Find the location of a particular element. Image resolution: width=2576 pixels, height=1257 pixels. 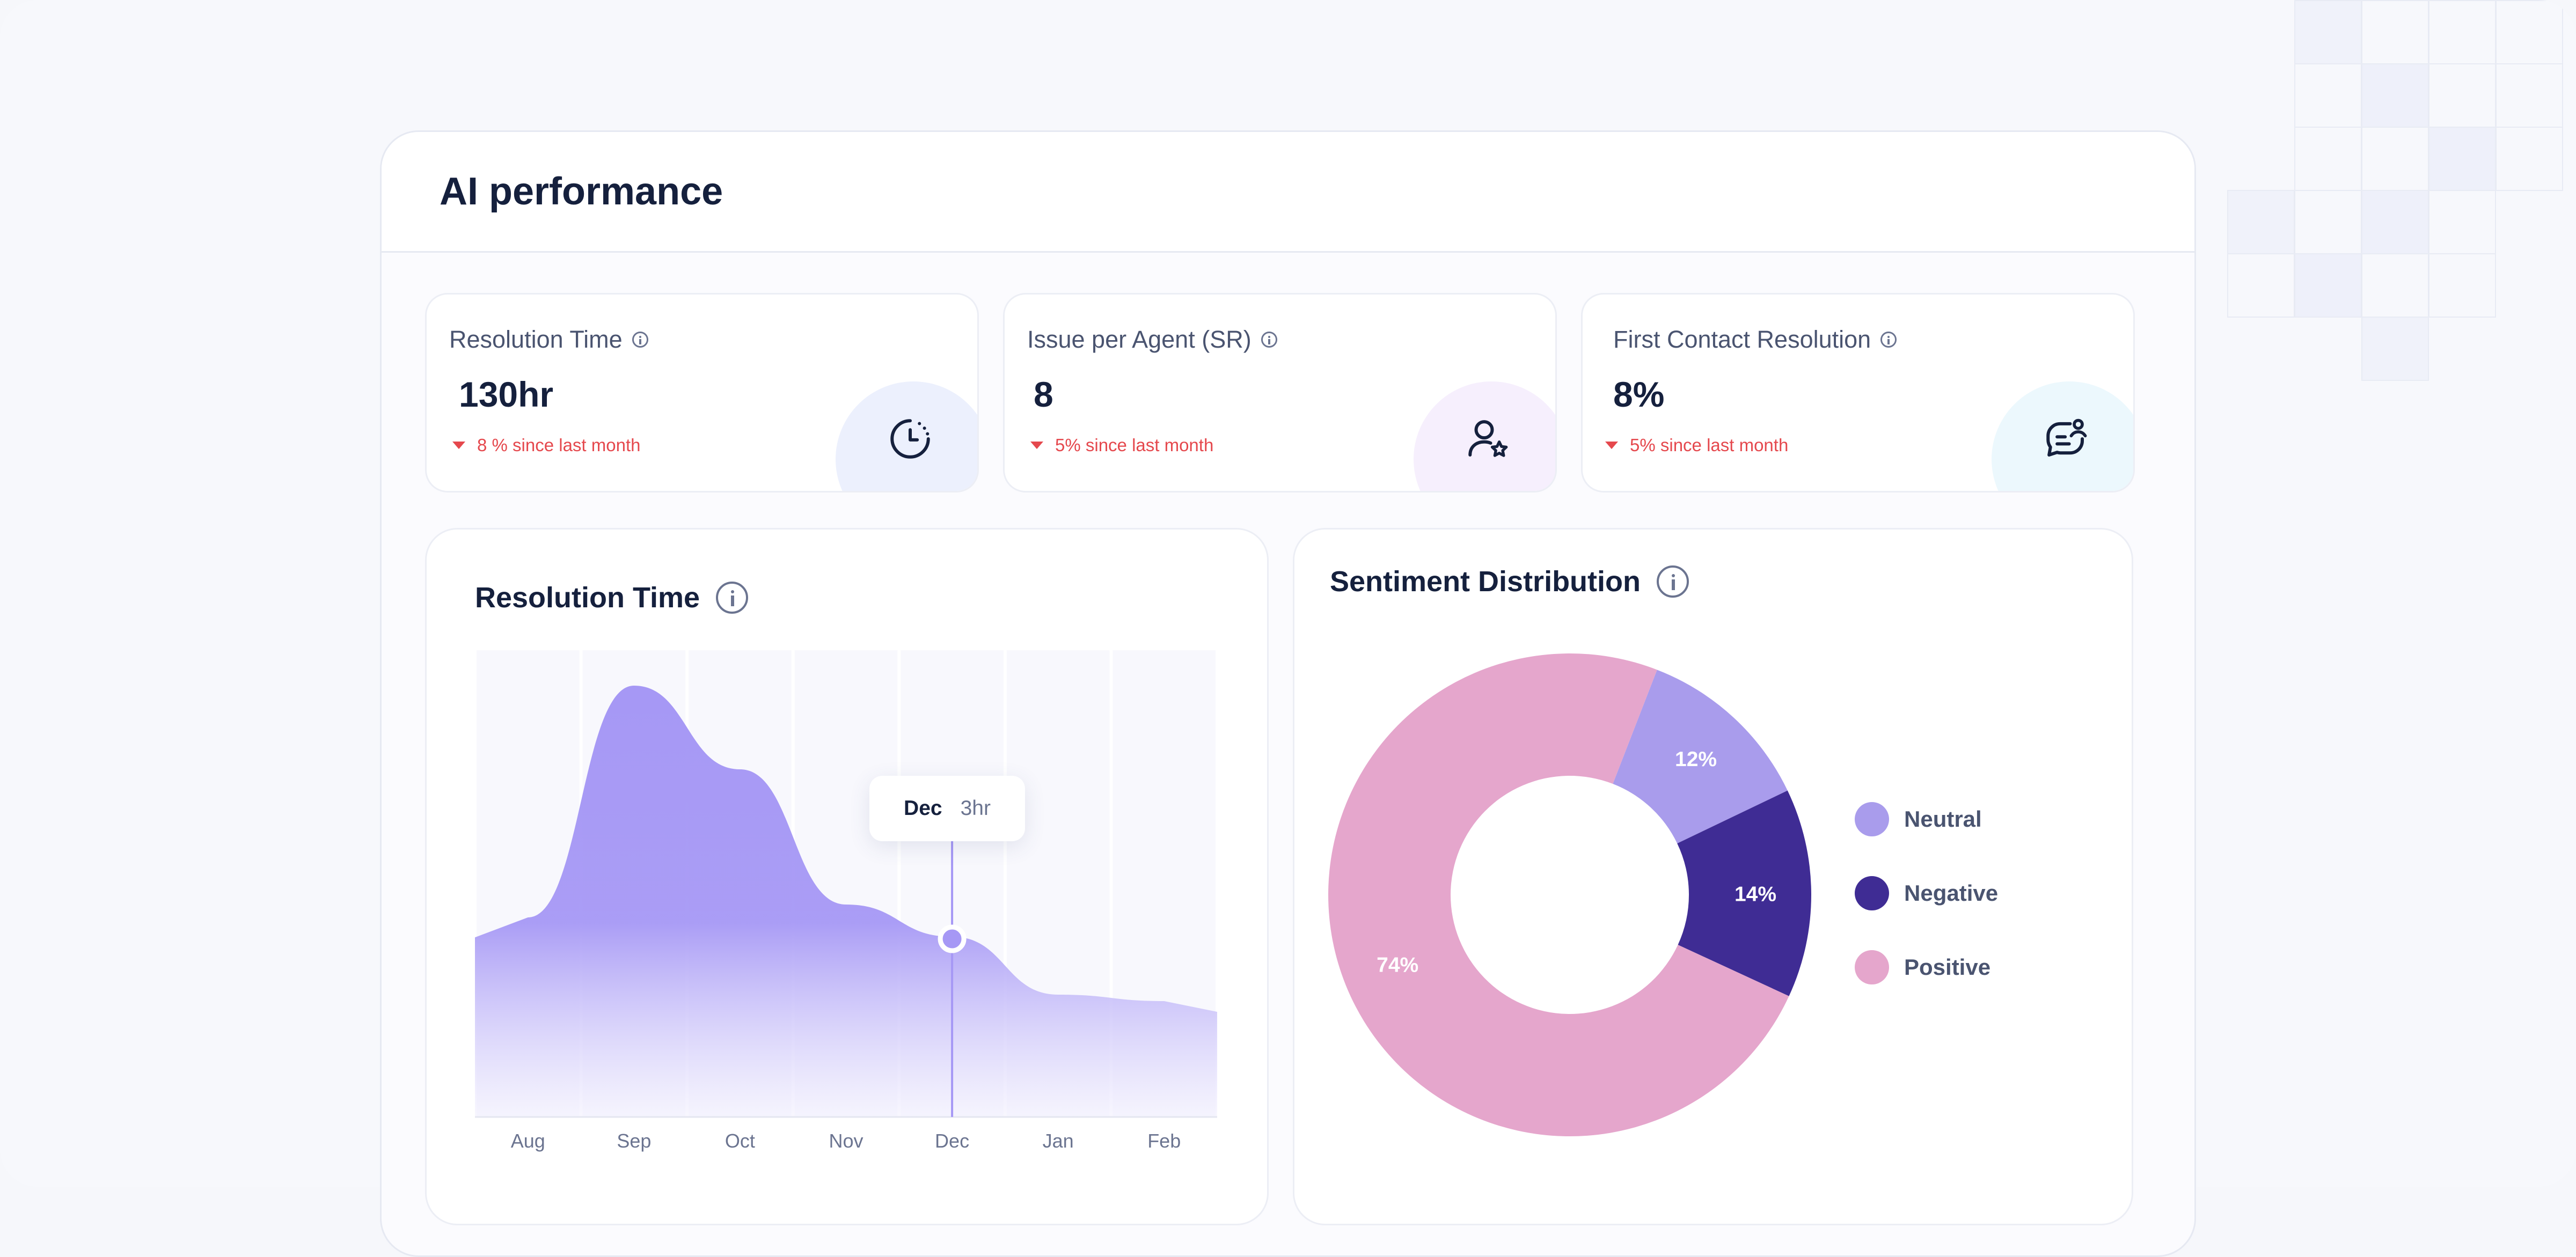

stat-value: 8% is located at coordinates (1639, 394).